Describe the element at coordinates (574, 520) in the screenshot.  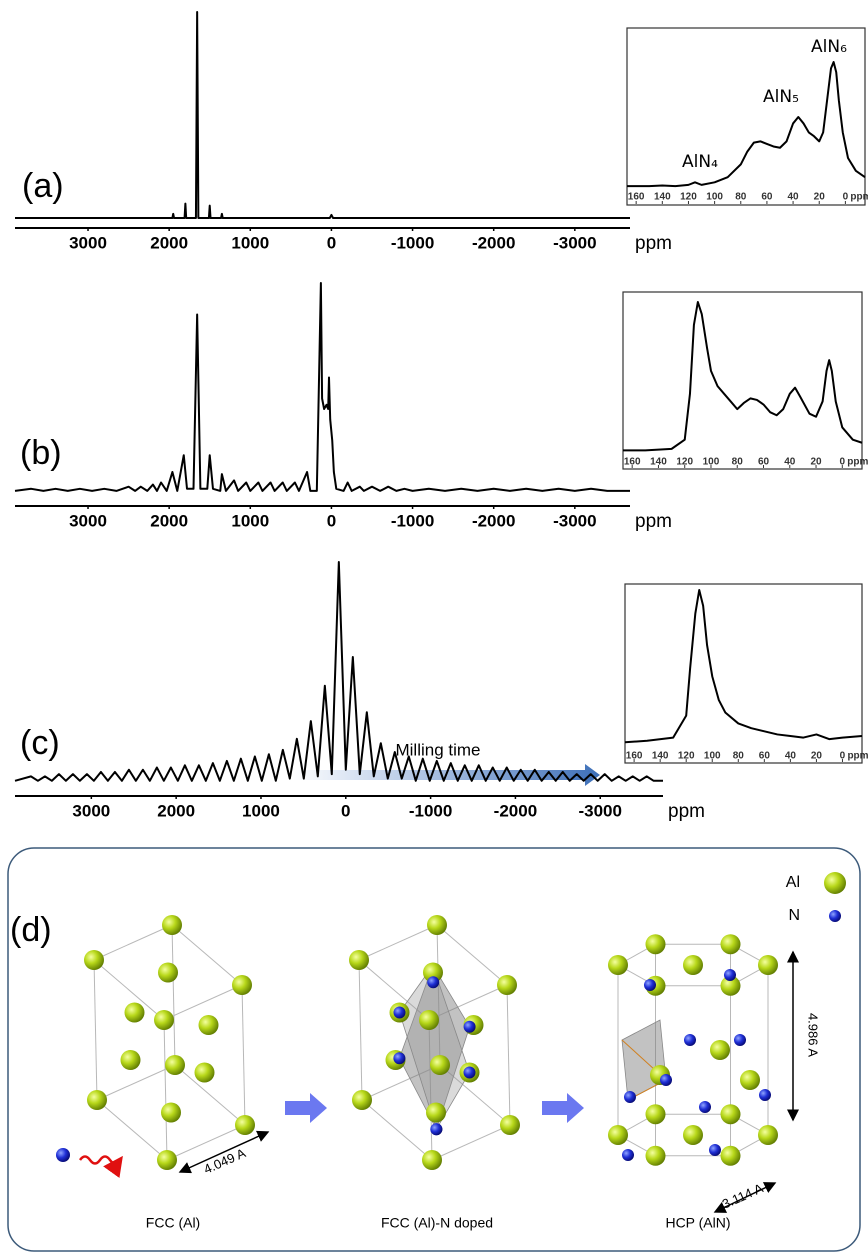
I see `x-tick-label: -3000` at that location.